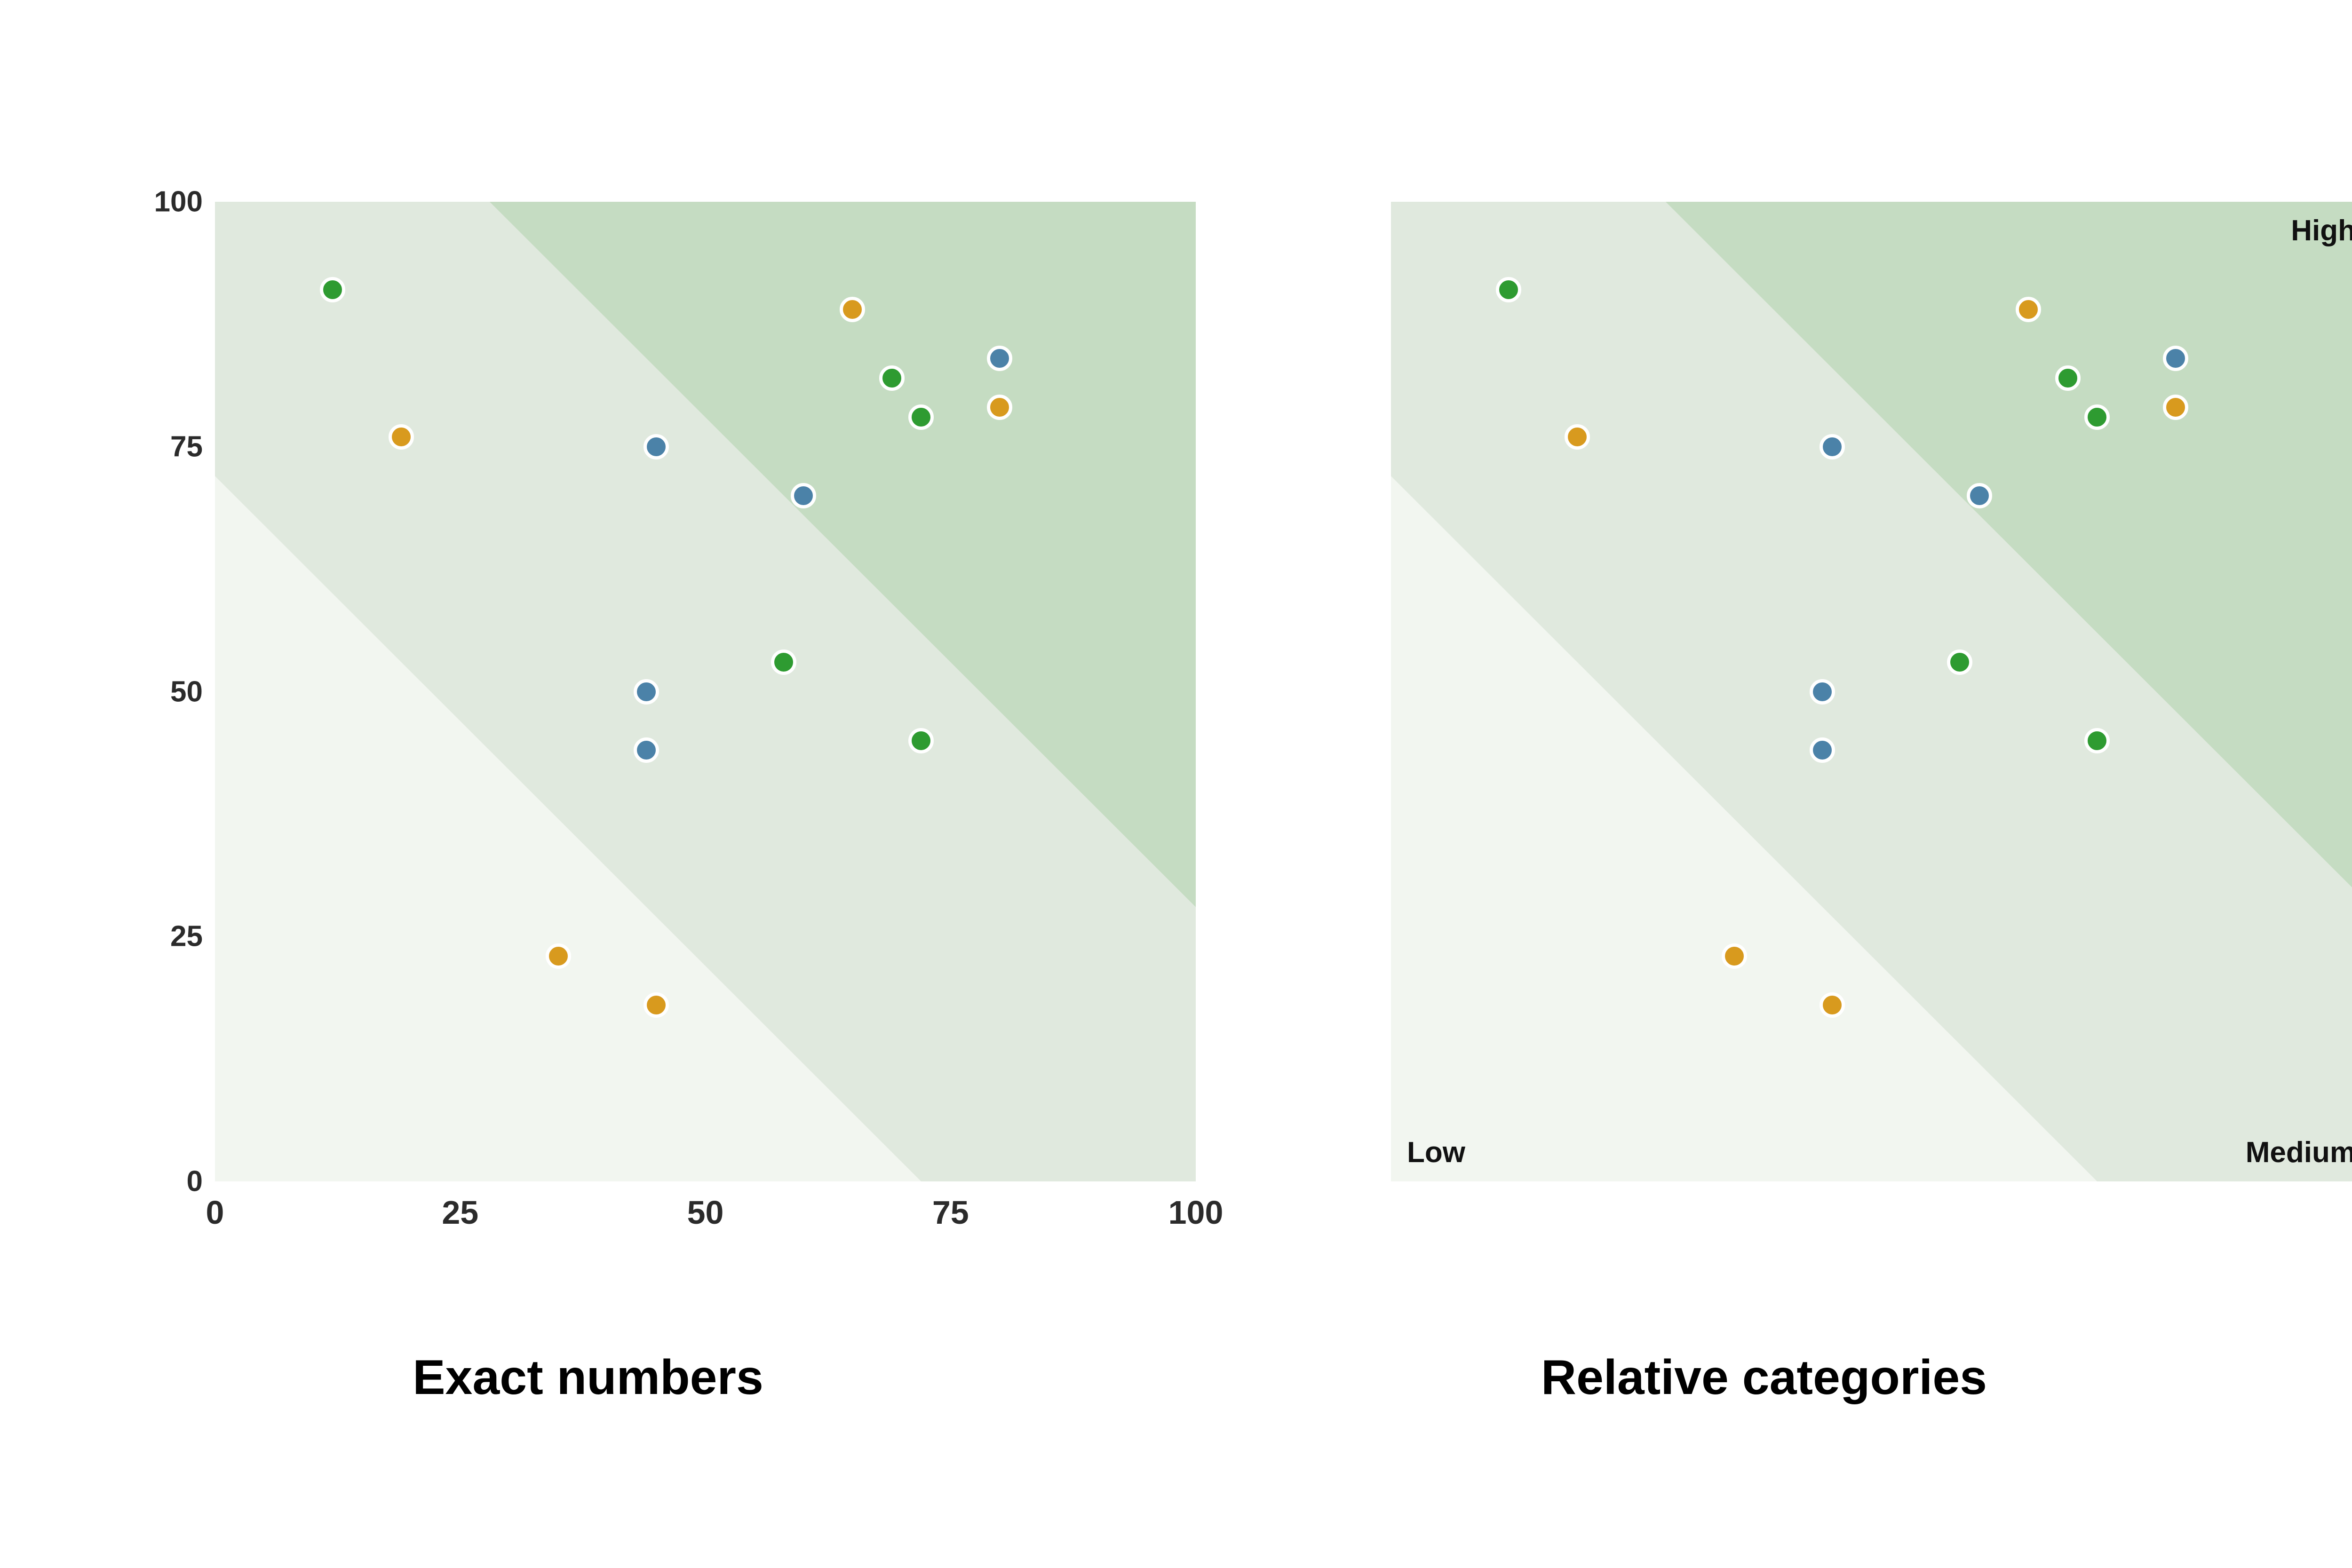 This screenshot has height=1568, width=2352. I want to click on x-tick-label: 0, so click(215, 1212).